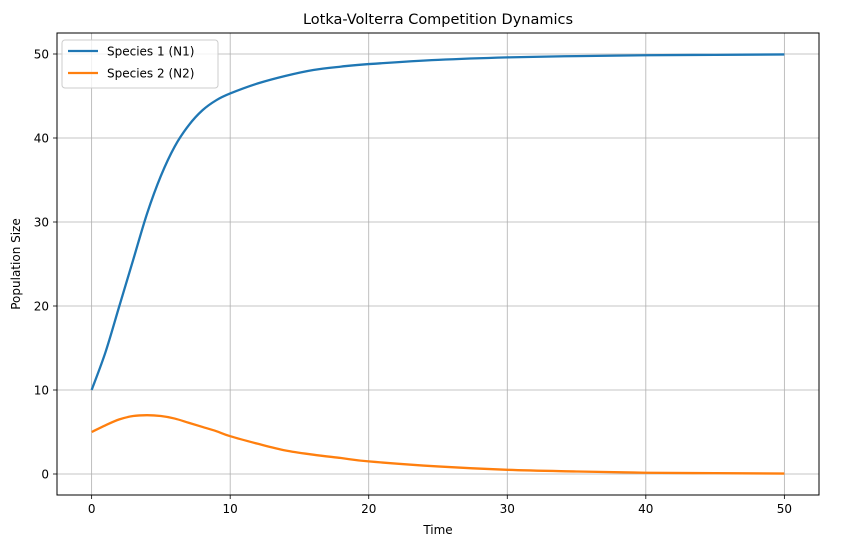  I want to click on y-axis-label: Population Size, so click(16, 264).